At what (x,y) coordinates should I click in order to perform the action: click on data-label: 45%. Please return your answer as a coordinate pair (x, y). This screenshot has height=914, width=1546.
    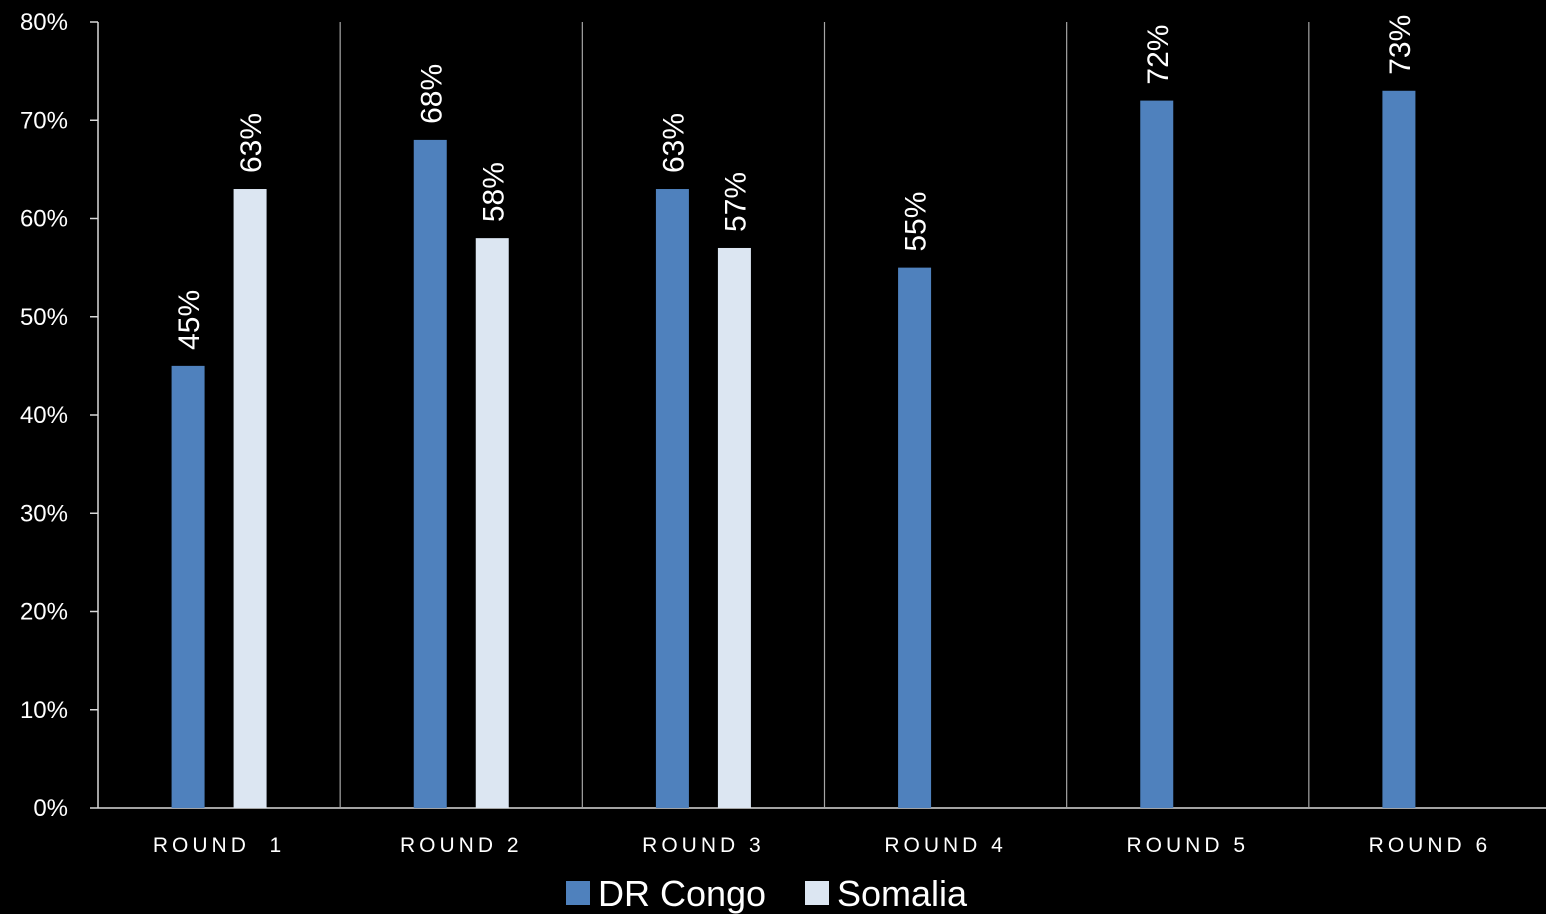
    Looking at the image, I should click on (189, 320).